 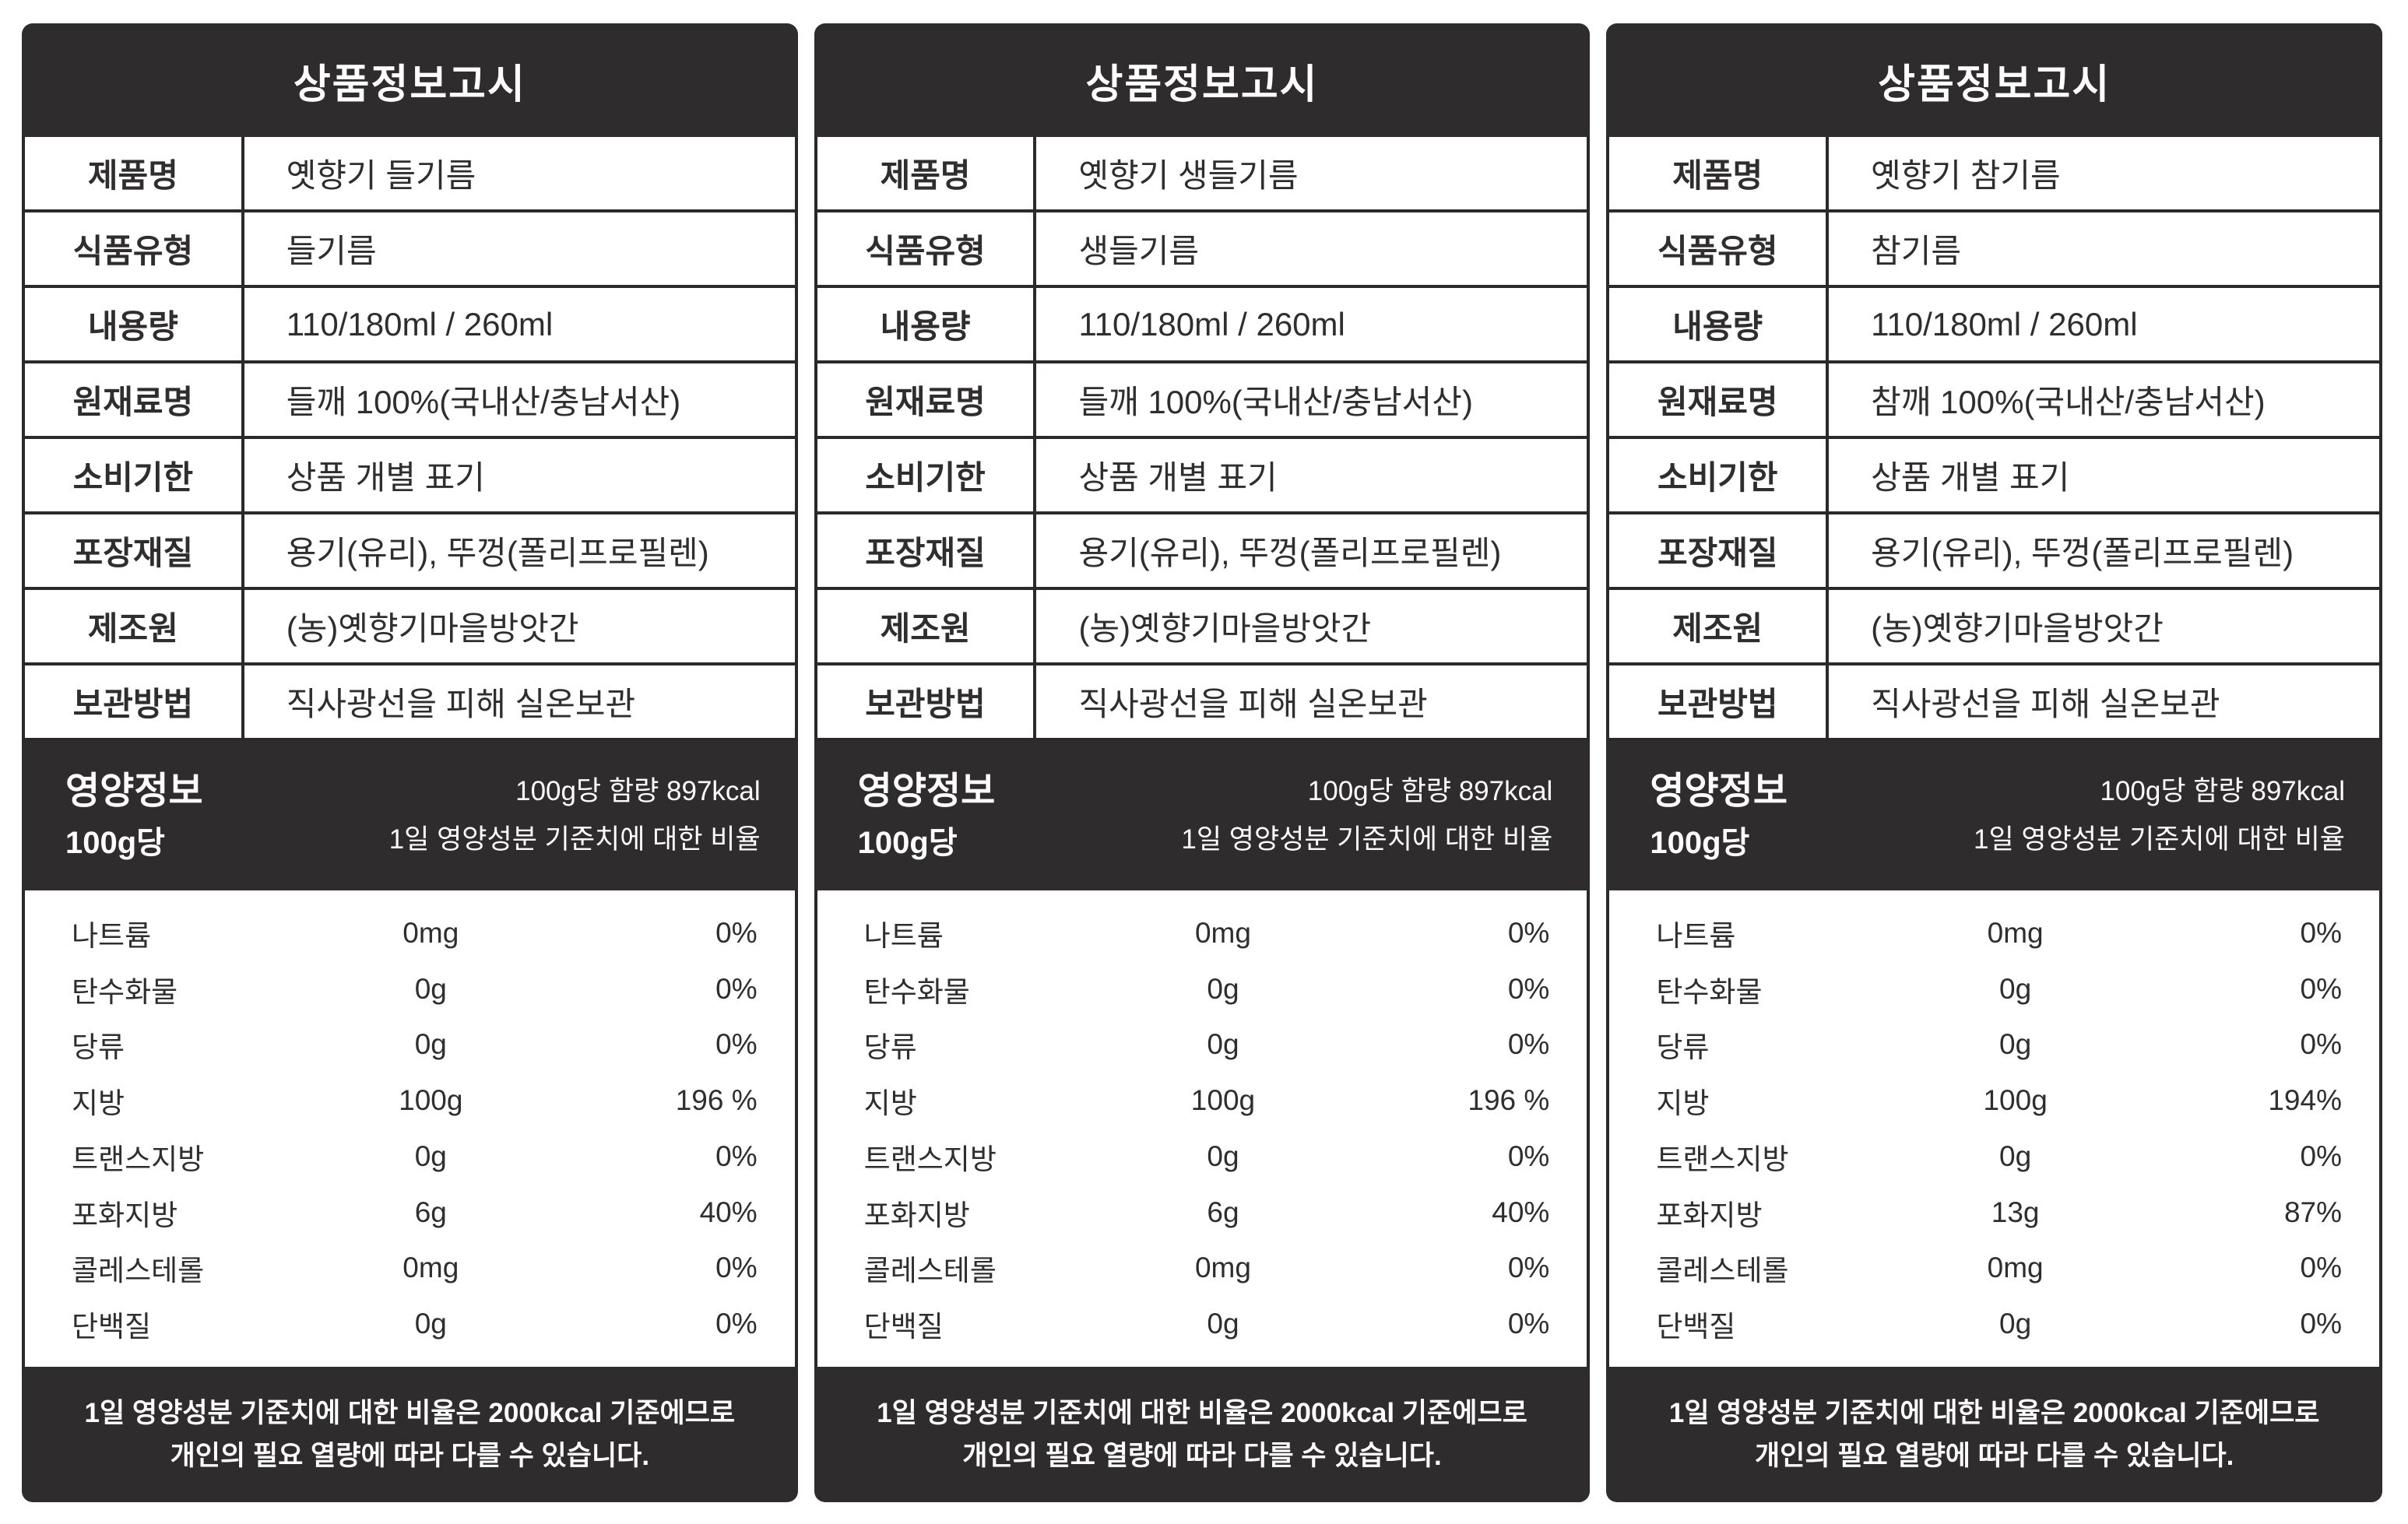 I want to click on nutrient-amount: 6g, so click(x=430, y=1212).